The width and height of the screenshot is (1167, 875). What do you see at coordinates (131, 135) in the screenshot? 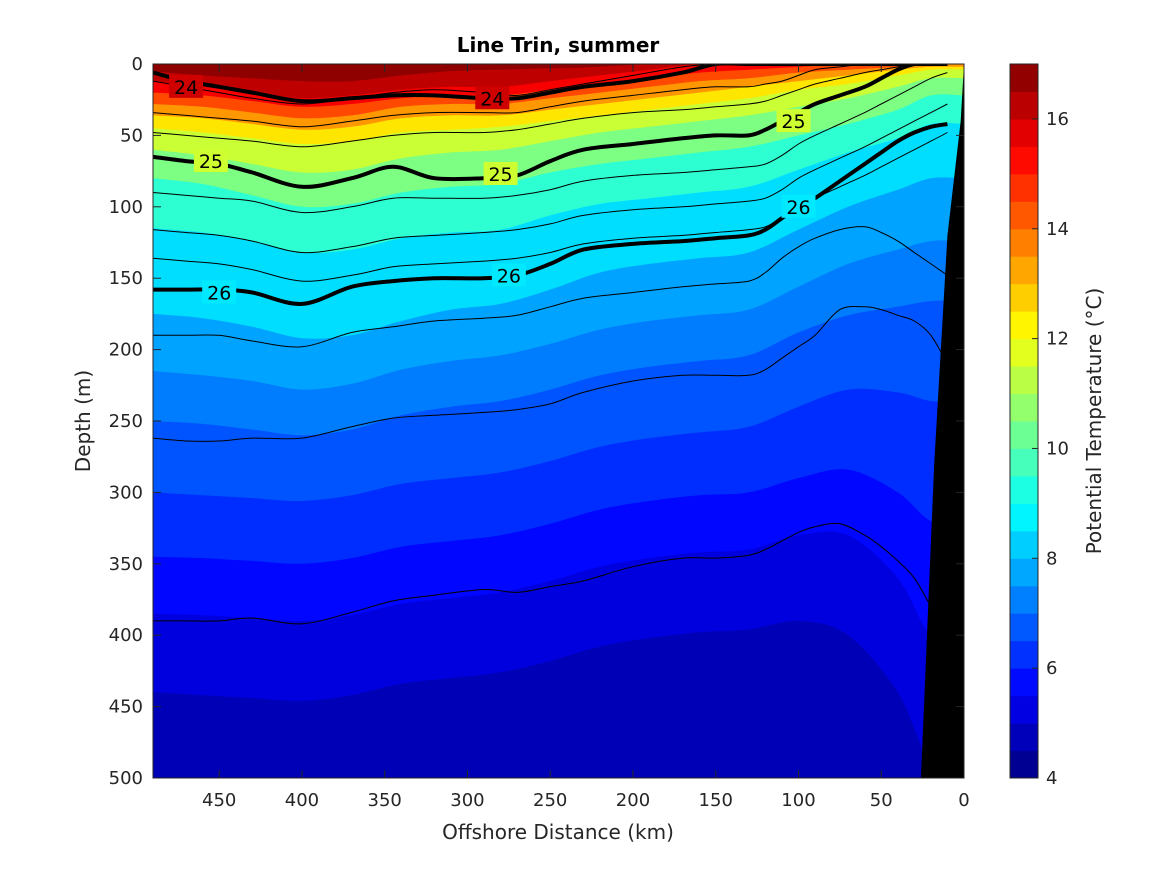
I see `y-tick-label: 50` at bounding box center [131, 135].